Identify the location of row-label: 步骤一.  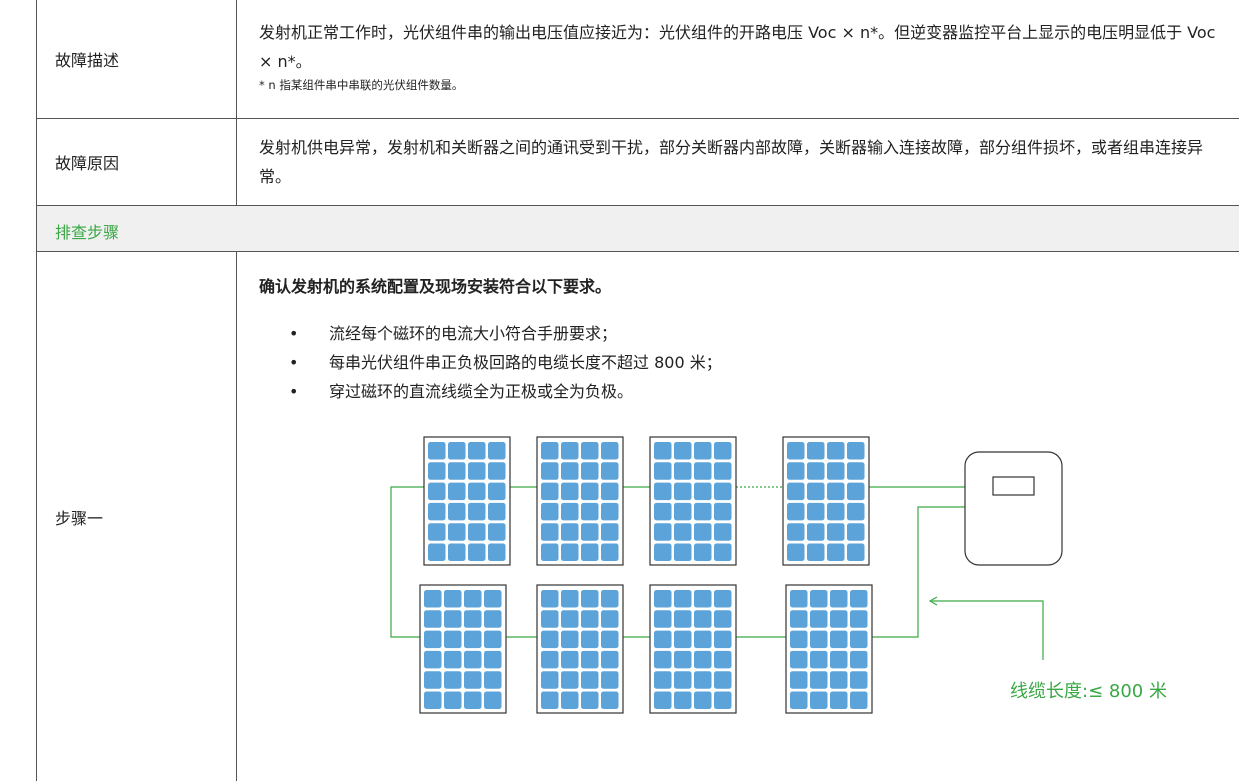
(137, 516).